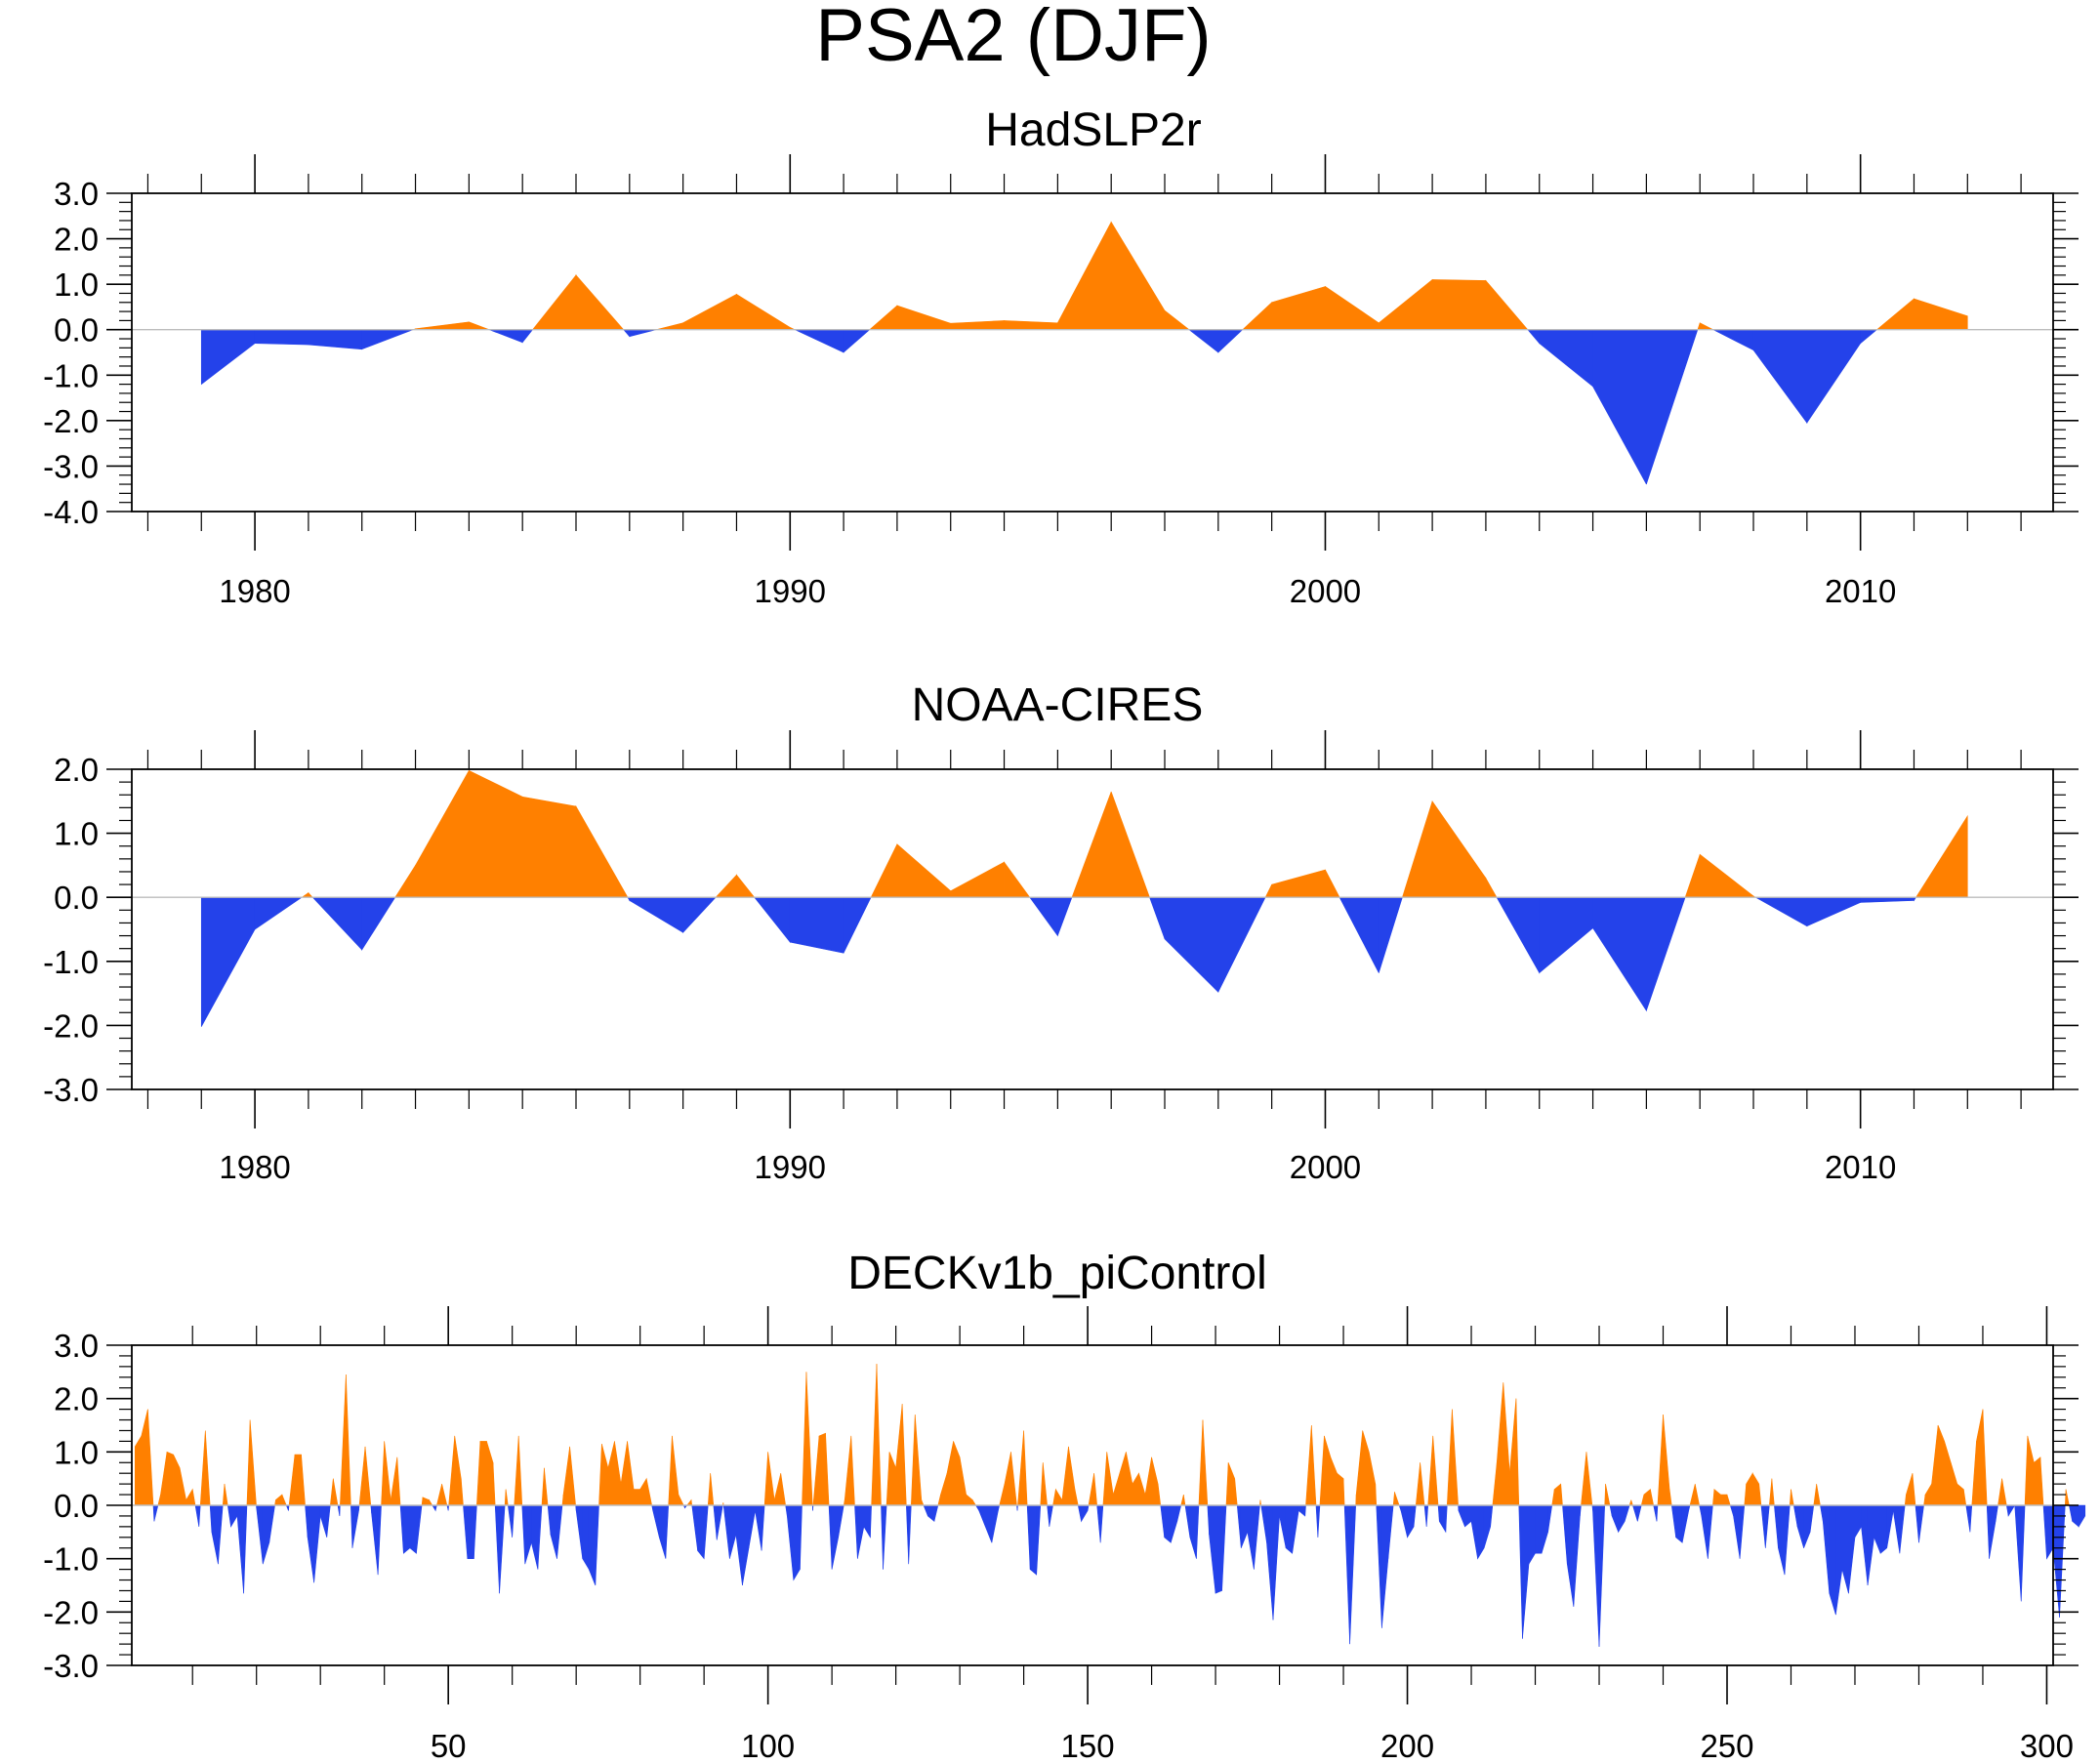  Describe the element at coordinates (71, 1559) in the screenshot. I see `y-tick-label: -1.0` at that location.